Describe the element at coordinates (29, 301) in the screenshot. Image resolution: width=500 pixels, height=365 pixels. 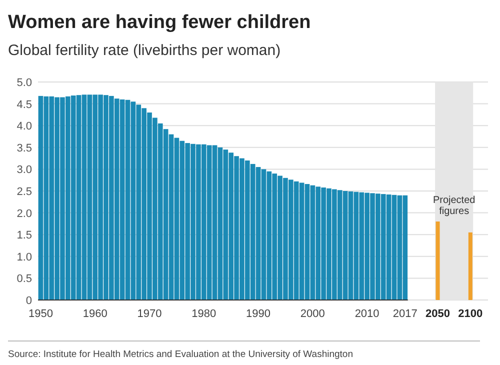
I see `y-tick-label: 0` at that location.